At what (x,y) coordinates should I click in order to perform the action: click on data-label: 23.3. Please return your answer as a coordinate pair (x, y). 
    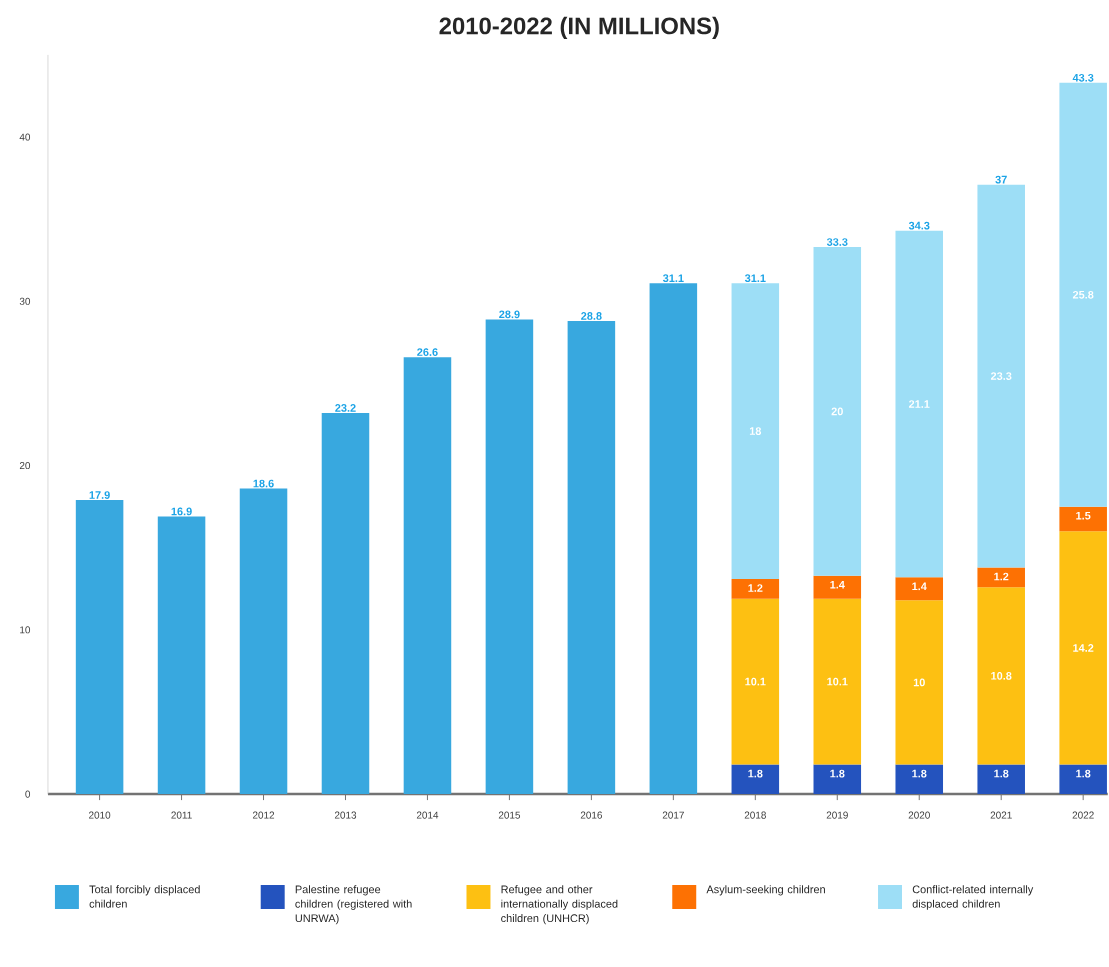
    Looking at the image, I should click on (1001, 376).